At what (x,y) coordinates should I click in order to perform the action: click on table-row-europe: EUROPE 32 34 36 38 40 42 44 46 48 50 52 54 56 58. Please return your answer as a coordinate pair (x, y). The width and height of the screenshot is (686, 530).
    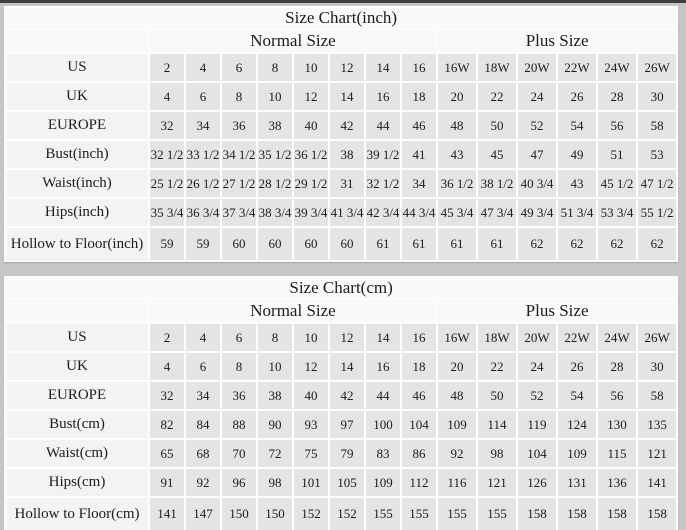
    Looking at the image, I should click on (341, 395).